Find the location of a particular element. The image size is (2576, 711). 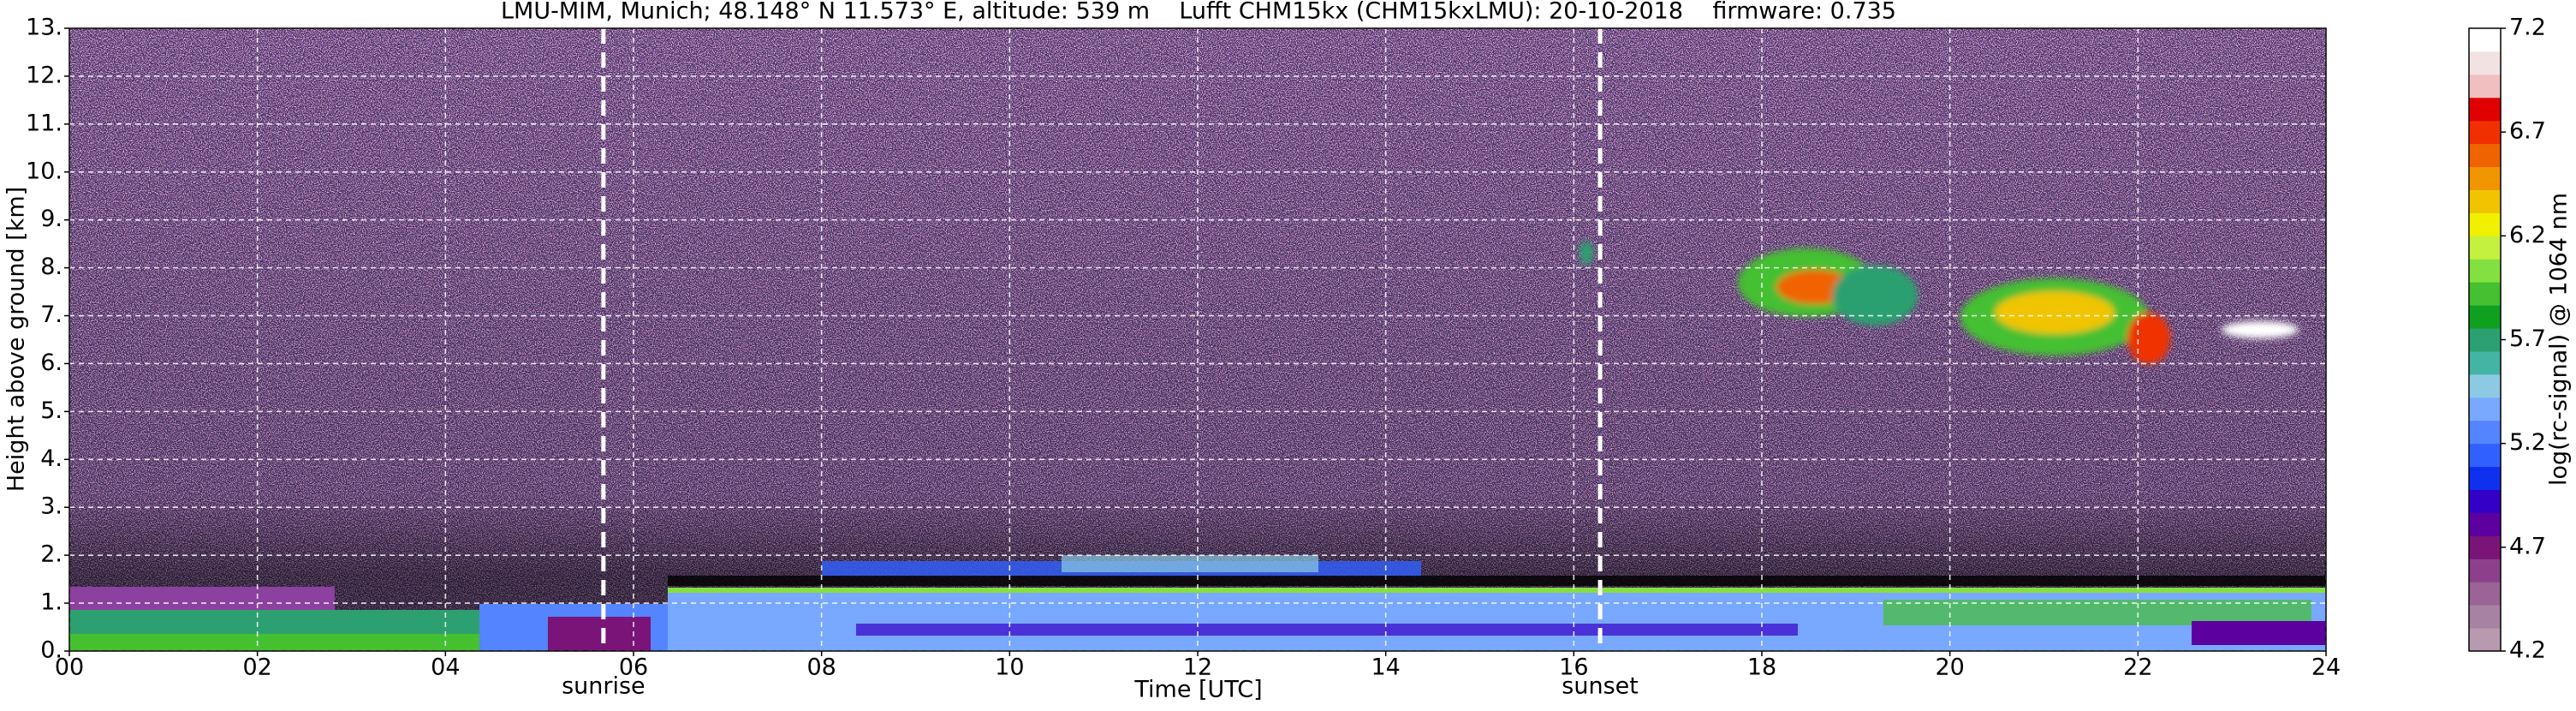

x-axis-label: Time [UTC] is located at coordinates (1197, 690).